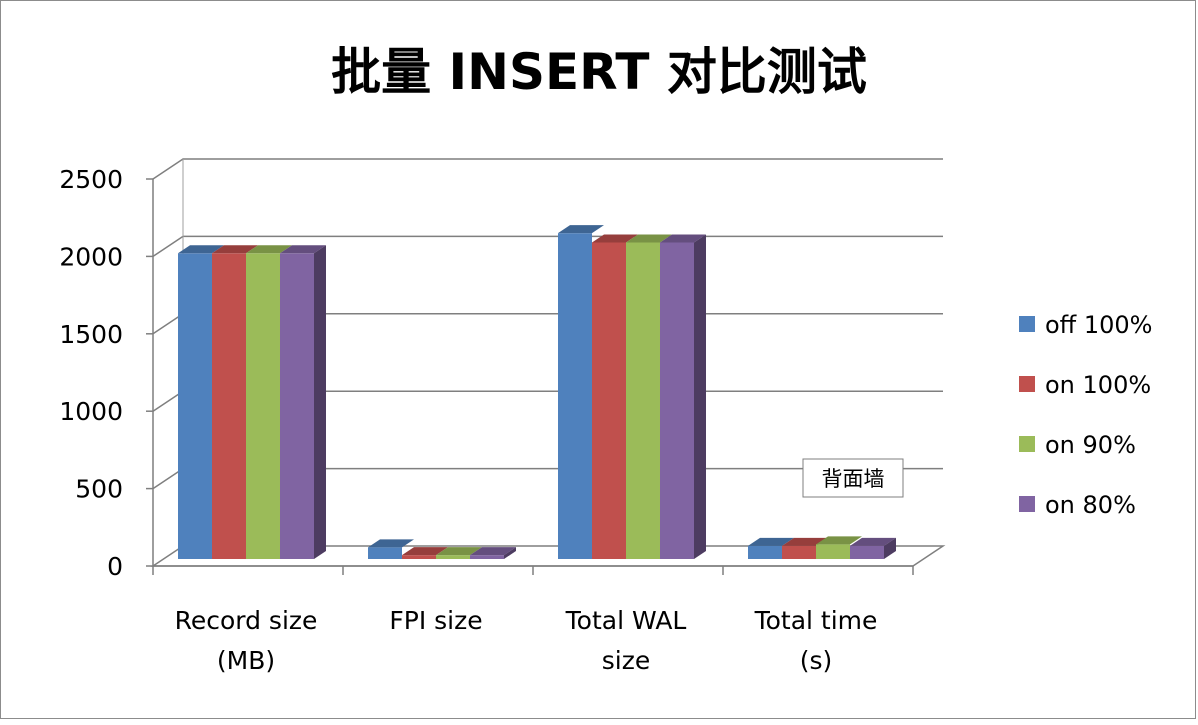  Describe the element at coordinates (626, 620) in the screenshot. I see `x-category-label: Total WAL` at that location.